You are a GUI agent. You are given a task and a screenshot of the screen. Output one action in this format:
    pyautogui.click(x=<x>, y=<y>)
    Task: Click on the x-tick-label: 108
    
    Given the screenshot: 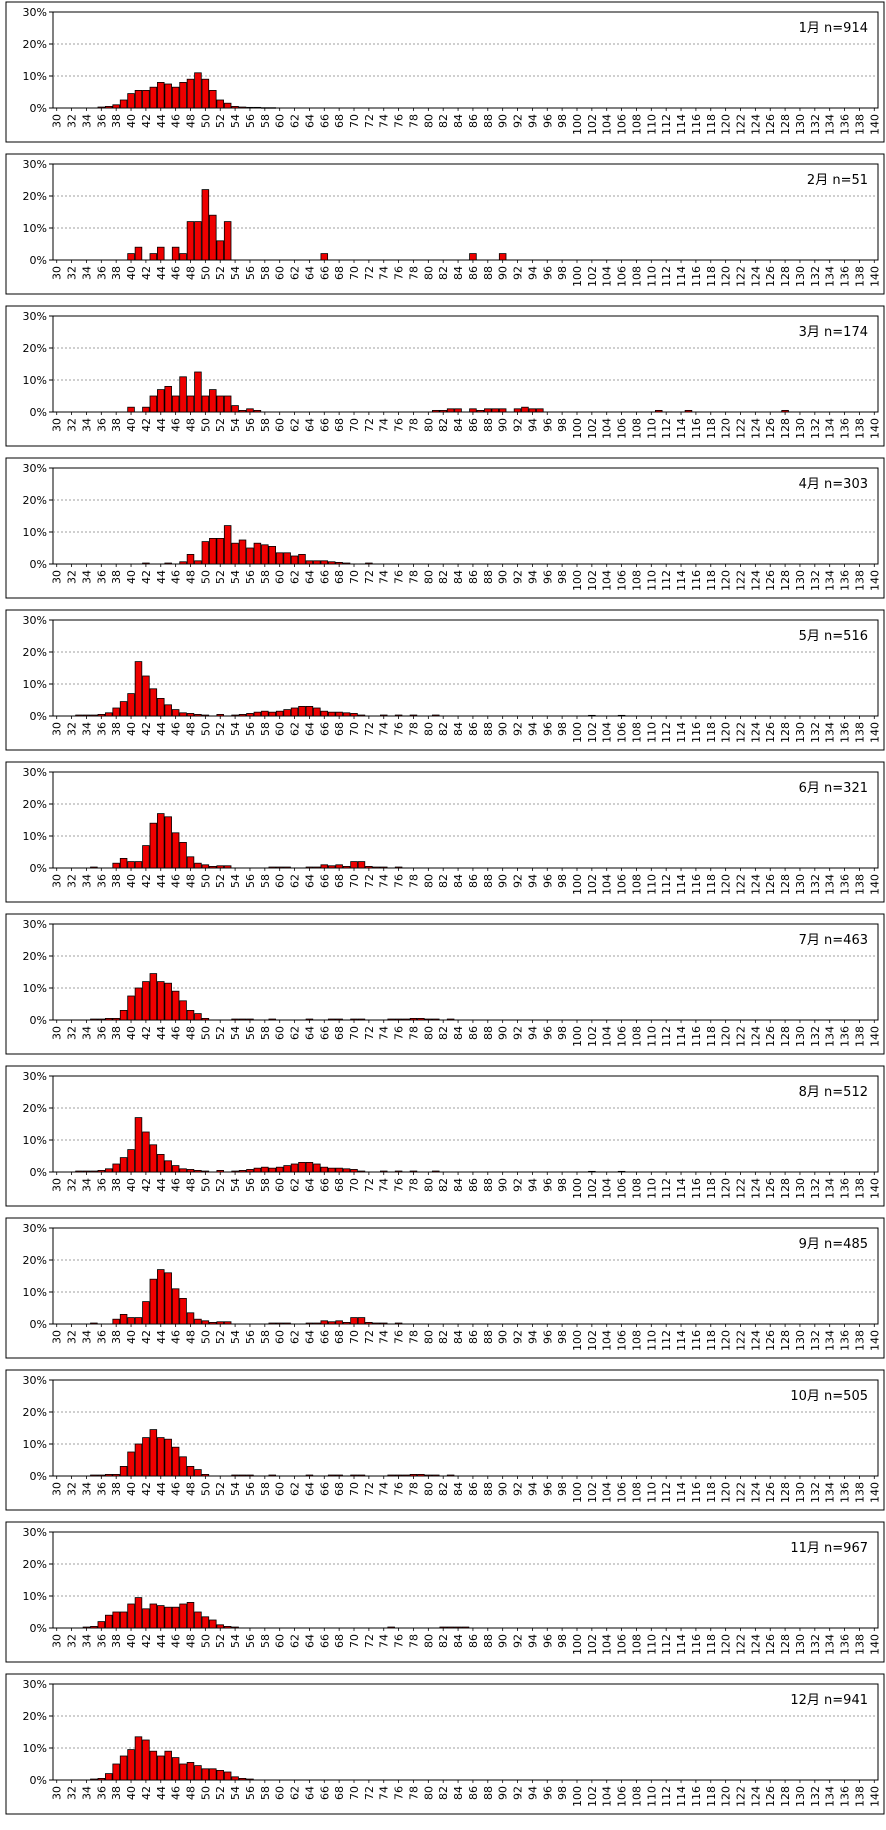 What is the action you would take?
    pyautogui.click(x=636, y=1492)
    